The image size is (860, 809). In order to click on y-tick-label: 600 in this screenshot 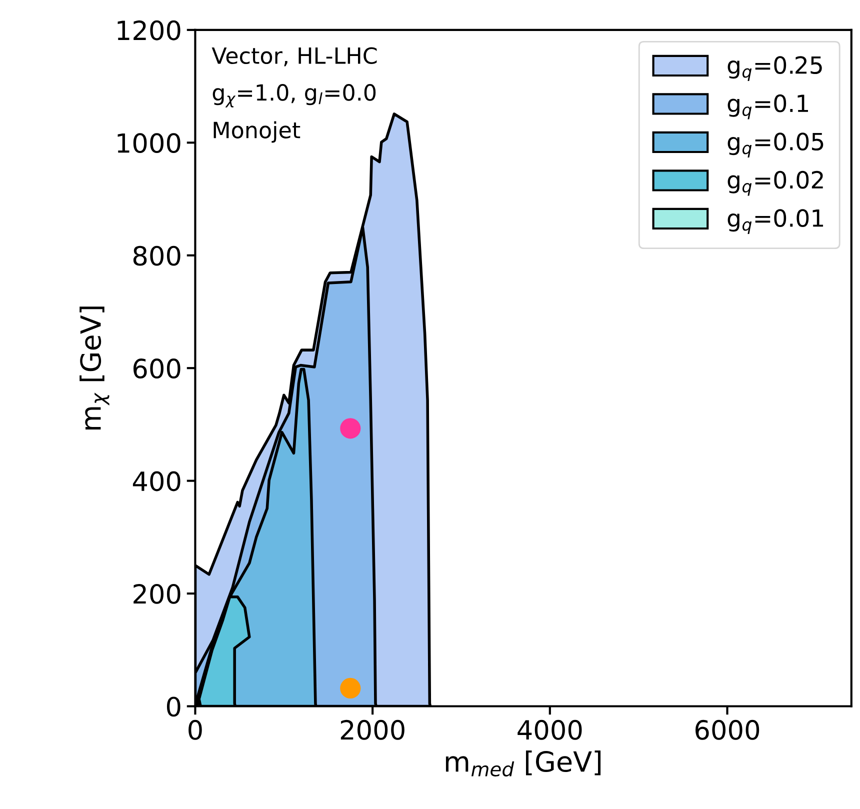, I will do `click(157, 368)`.